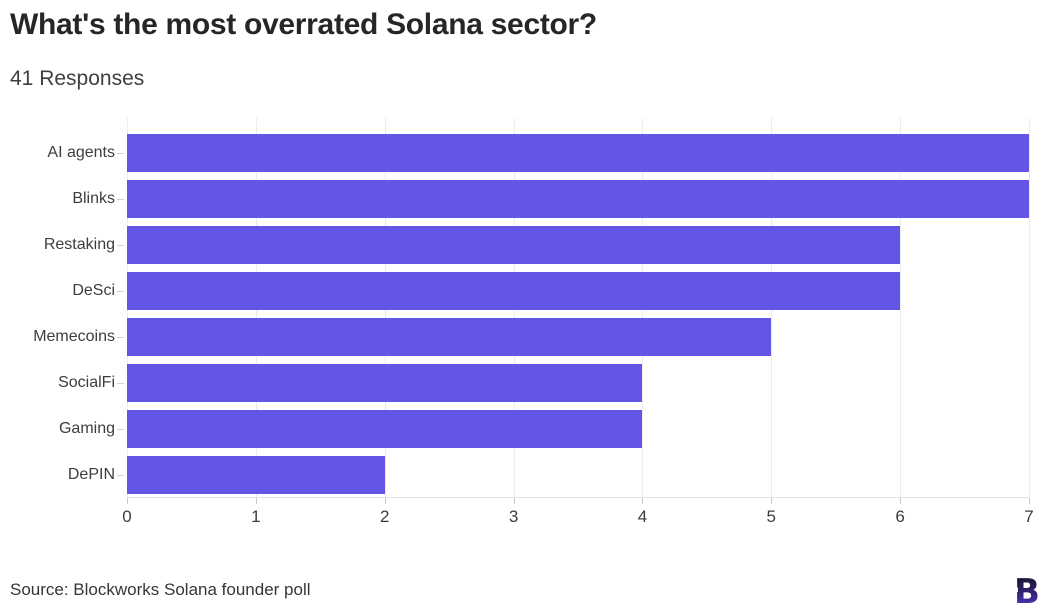 Image resolution: width=1051 pixels, height=611 pixels. I want to click on x-tick-label: 1, so click(256, 516).